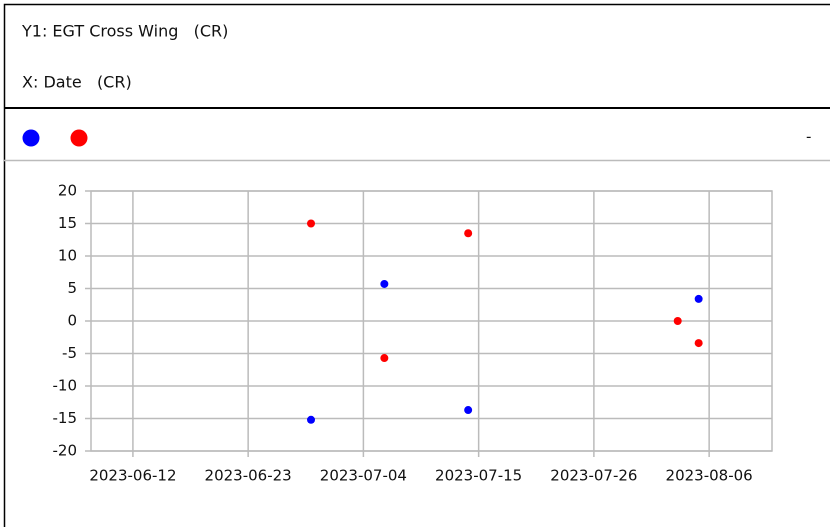 The height and width of the screenshot is (527, 830). Describe the element at coordinates (67, 223) in the screenshot. I see `y-tick-label: 15` at that location.